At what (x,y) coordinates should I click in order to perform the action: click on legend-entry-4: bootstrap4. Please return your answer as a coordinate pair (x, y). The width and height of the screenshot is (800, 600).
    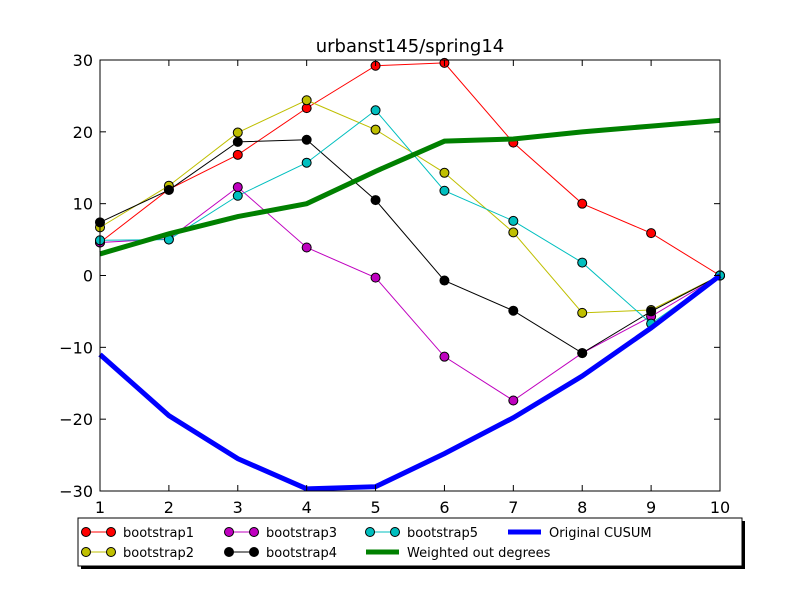
    Looking at the image, I should click on (280, 553).